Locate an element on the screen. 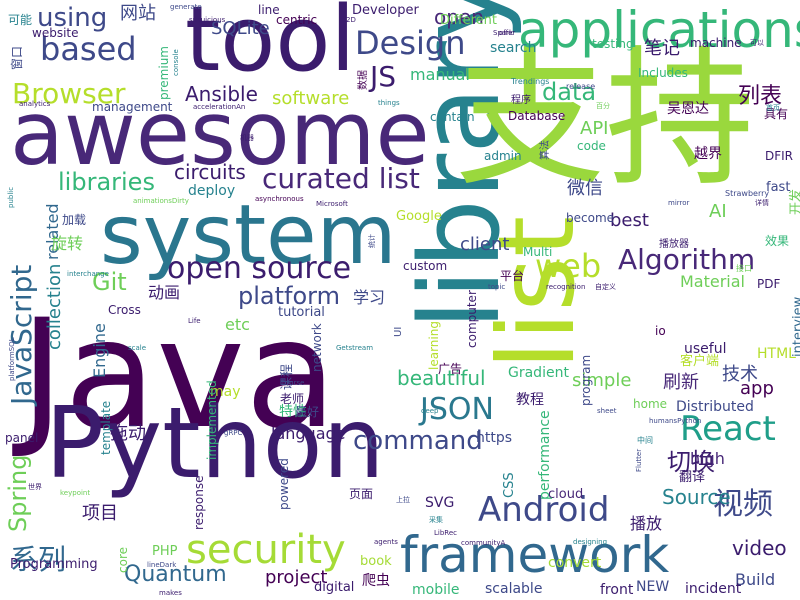 The height and width of the screenshot is (600, 800). word-26: 系列 is located at coordinates (38, 559).